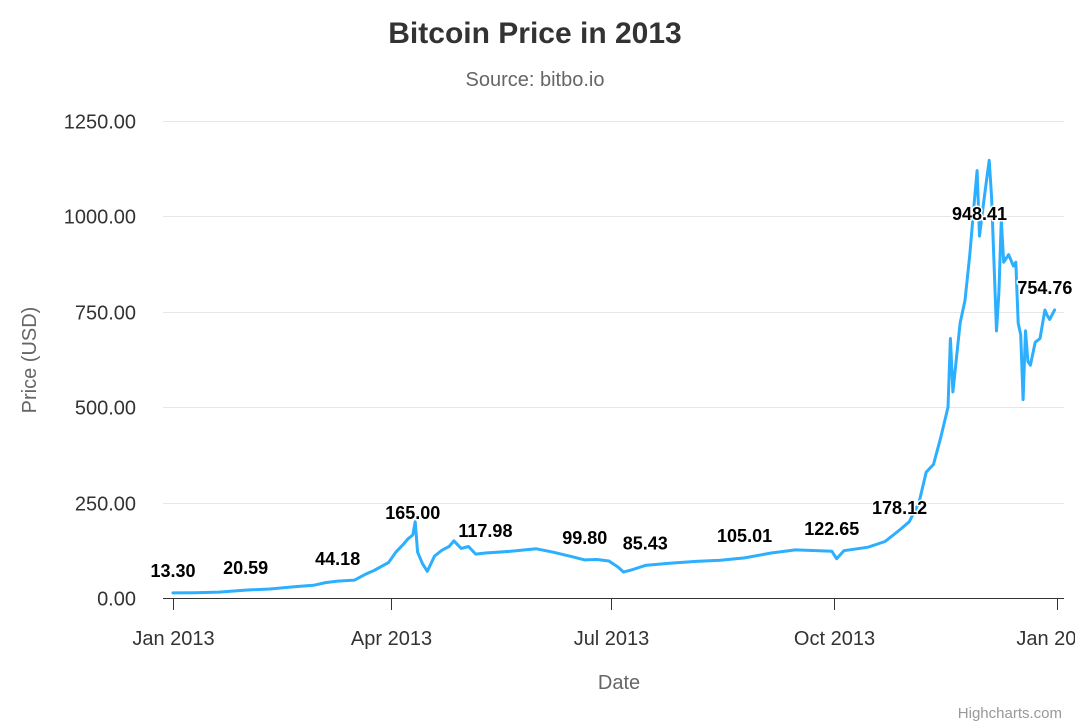  Describe the element at coordinates (645, 543) in the screenshot. I see `data-label: 85.43` at that location.